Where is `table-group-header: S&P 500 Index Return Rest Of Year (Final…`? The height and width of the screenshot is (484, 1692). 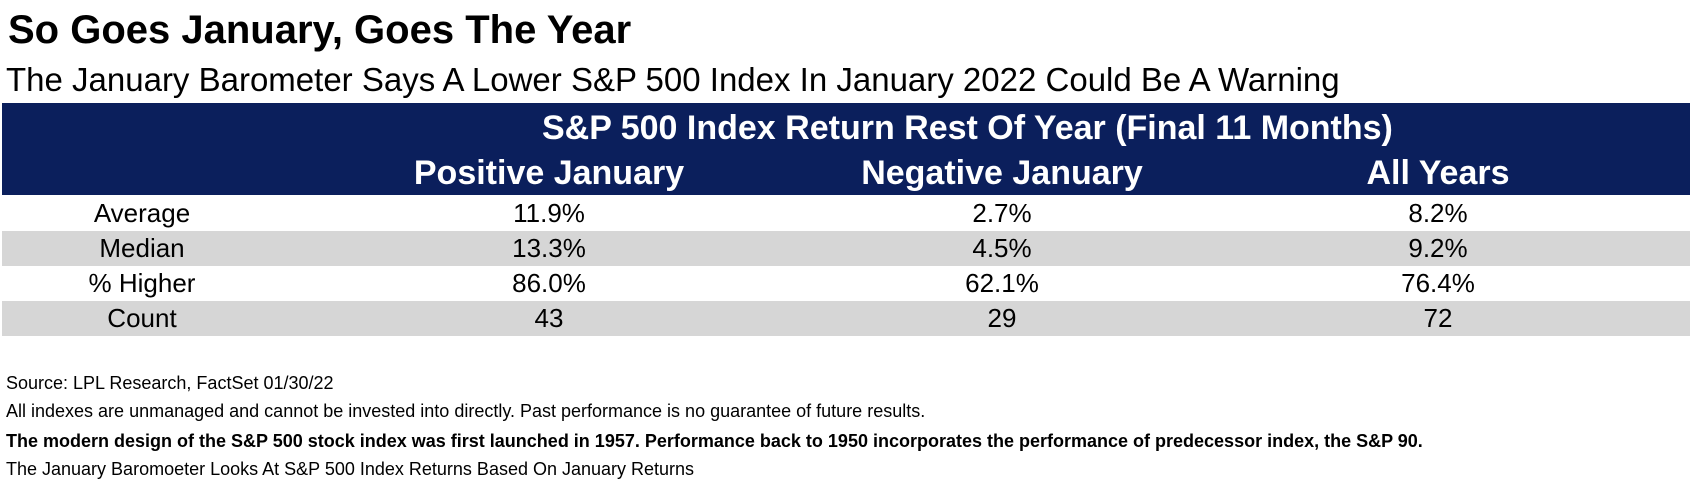 table-group-header: S&P 500 Index Return Rest Of Year (Final… is located at coordinates (967, 128).